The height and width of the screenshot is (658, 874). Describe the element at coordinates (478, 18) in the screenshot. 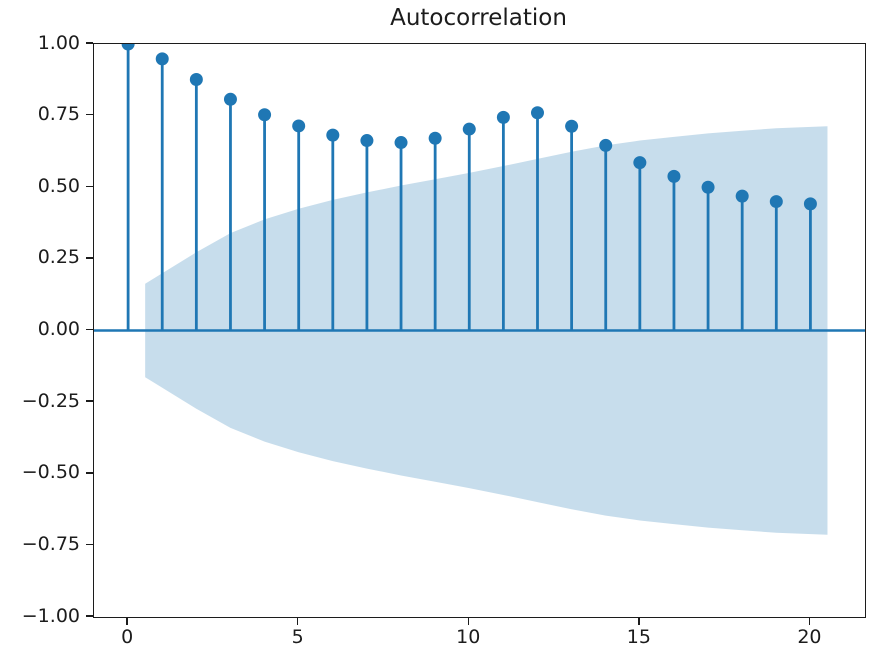

I see `chart-title: Autocorrelation` at that location.